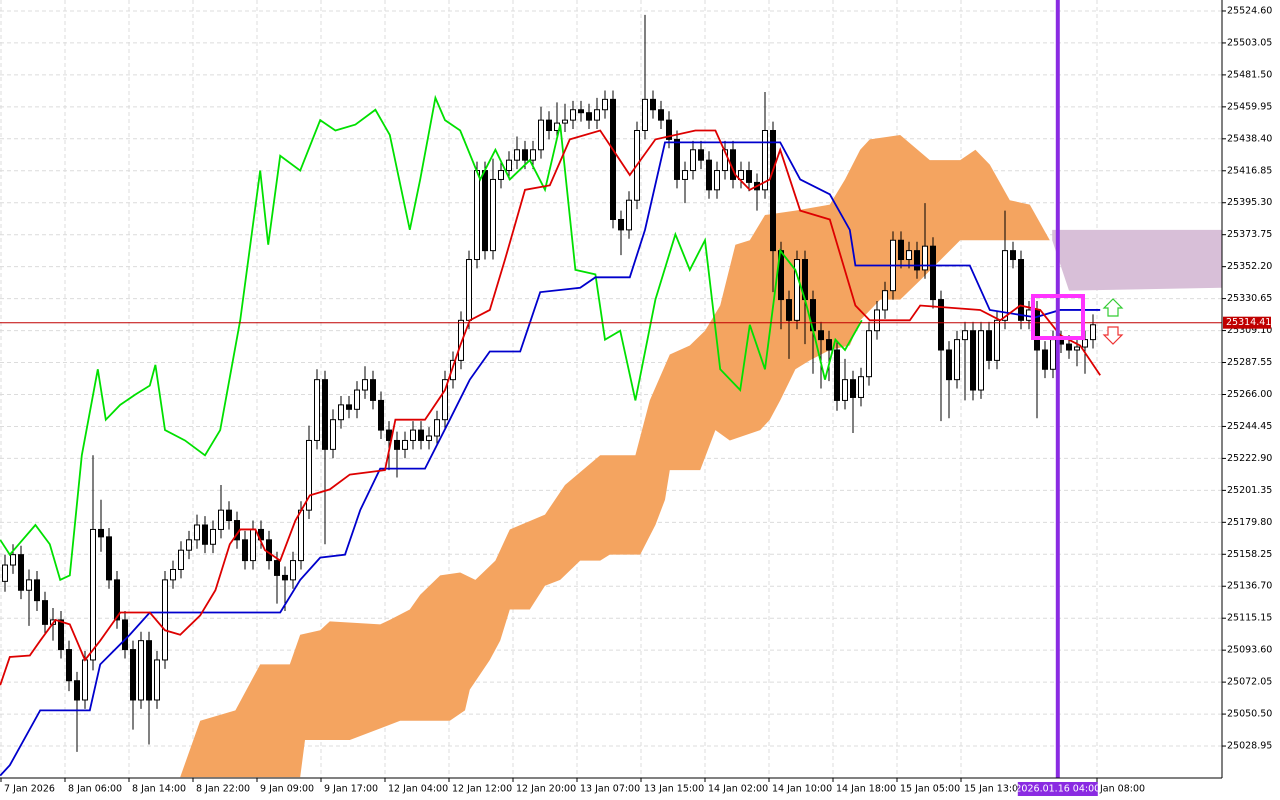 This screenshot has height=800, width=1280. I want to click on x-tick-label: 13 Jan 07:00, so click(610, 789).